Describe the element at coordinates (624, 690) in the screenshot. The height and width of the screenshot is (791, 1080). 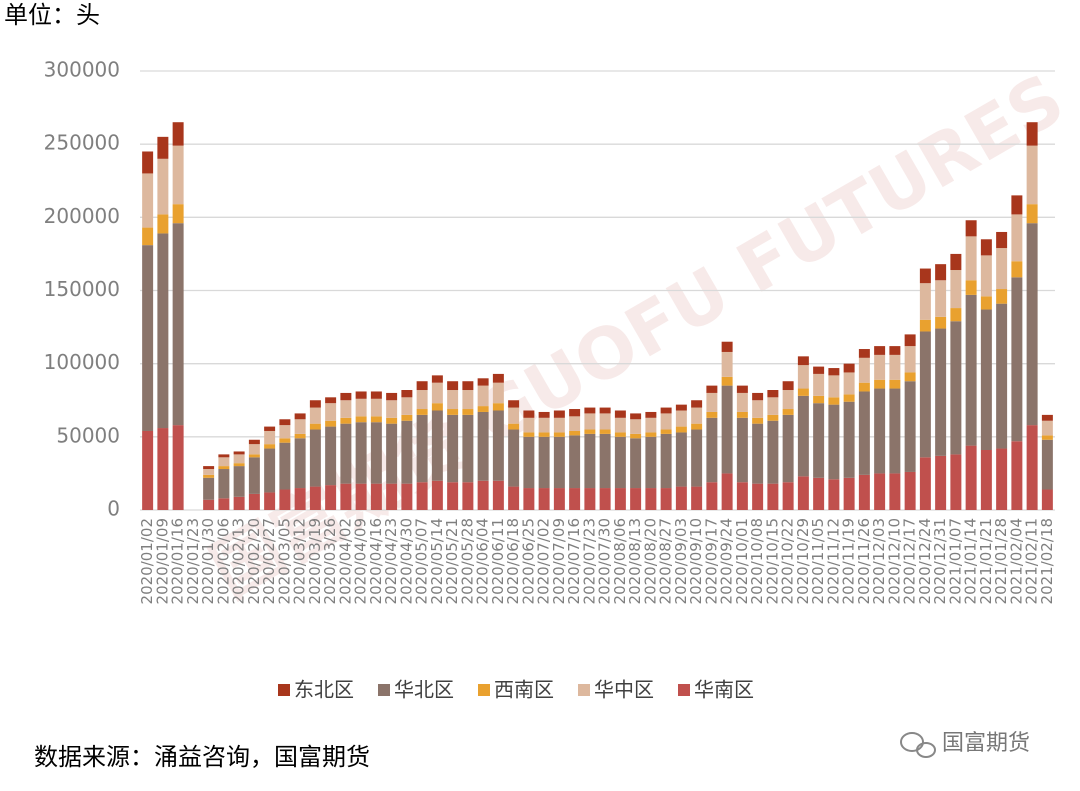
I see `legend-label: 华中区` at that location.